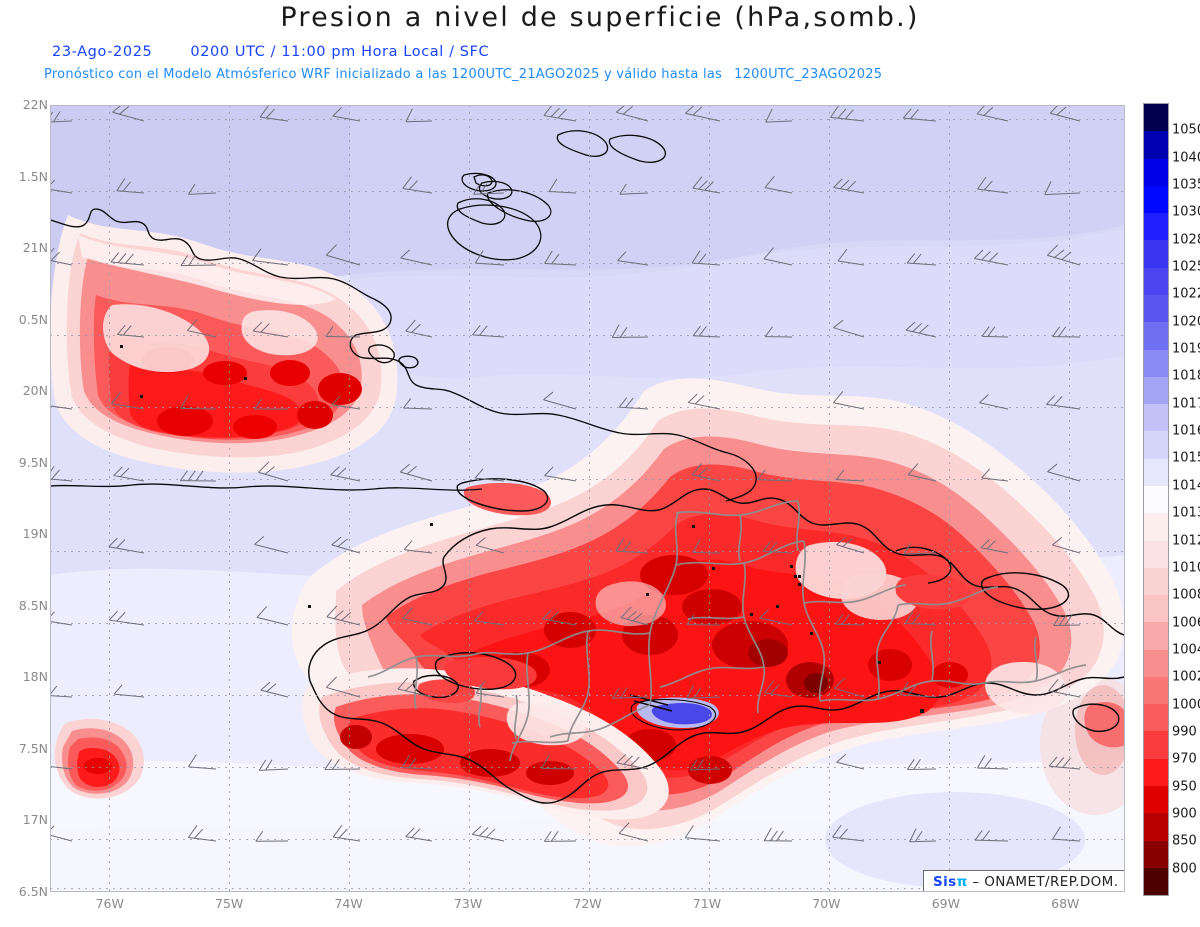 The height and width of the screenshot is (927, 1200). What do you see at coordinates (33, 176) in the screenshot?
I see `latitude-tick-label: 1.5N` at bounding box center [33, 176].